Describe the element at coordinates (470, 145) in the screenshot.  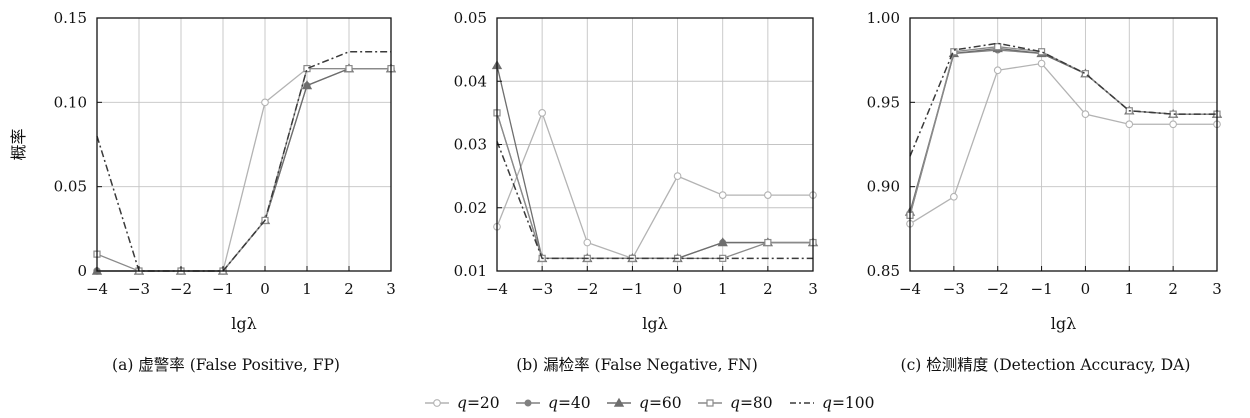
I see `y-tick-label: 0.03` at that location.